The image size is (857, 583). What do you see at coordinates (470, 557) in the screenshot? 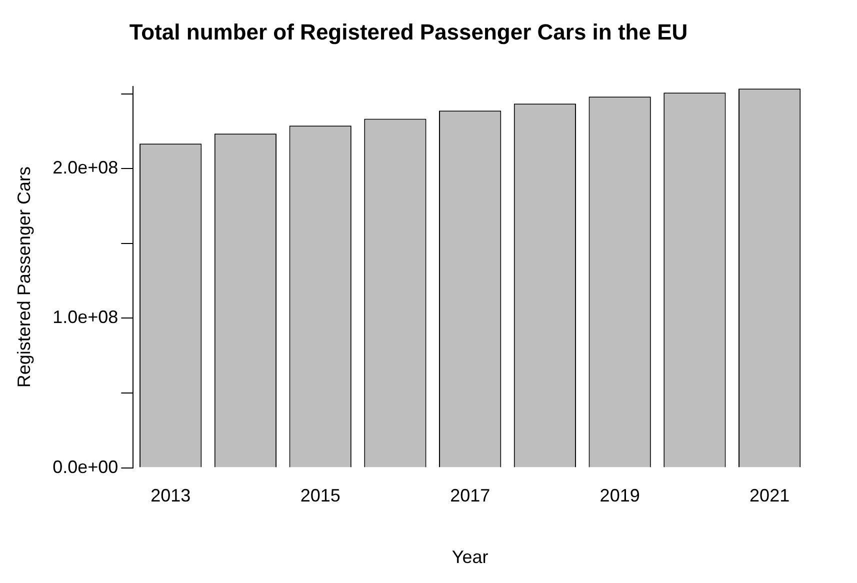
I see `x-axis-title: Year` at bounding box center [470, 557].